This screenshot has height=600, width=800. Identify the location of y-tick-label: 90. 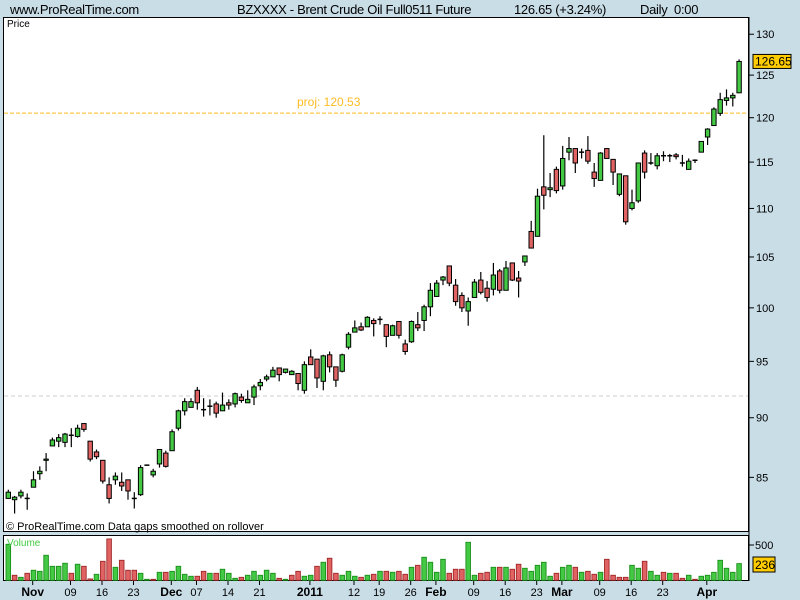
(762, 419).